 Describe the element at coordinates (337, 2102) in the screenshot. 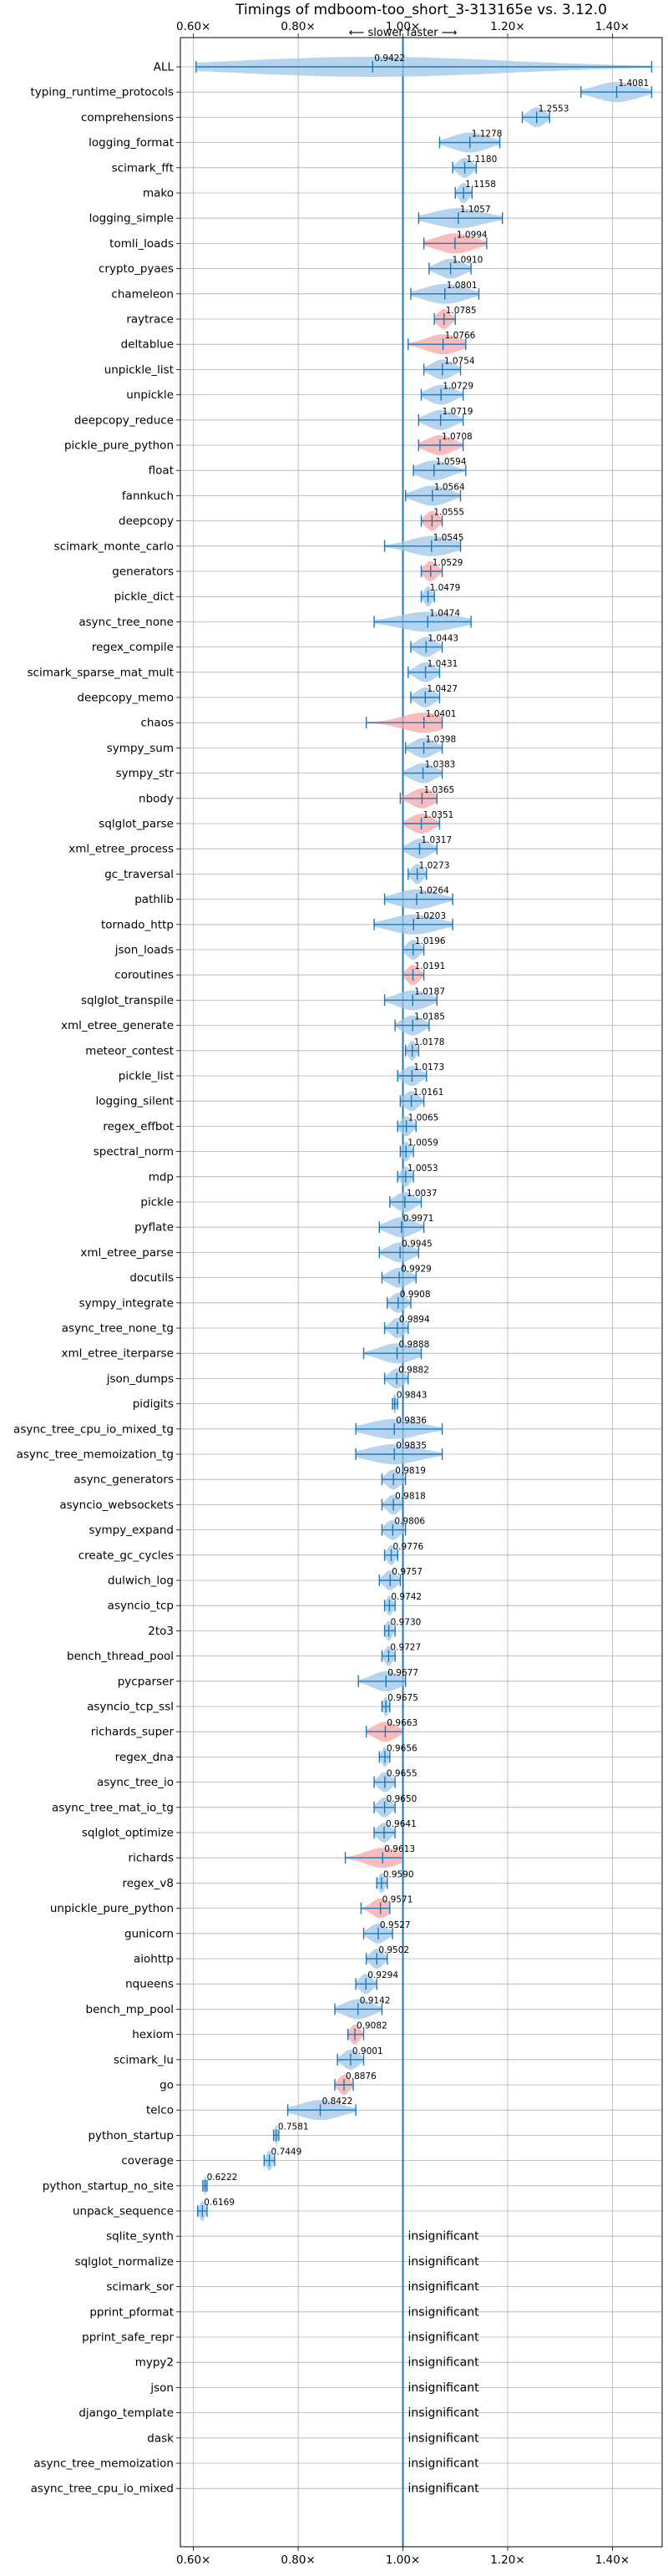

I see `data-label: 0.8422` at that location.